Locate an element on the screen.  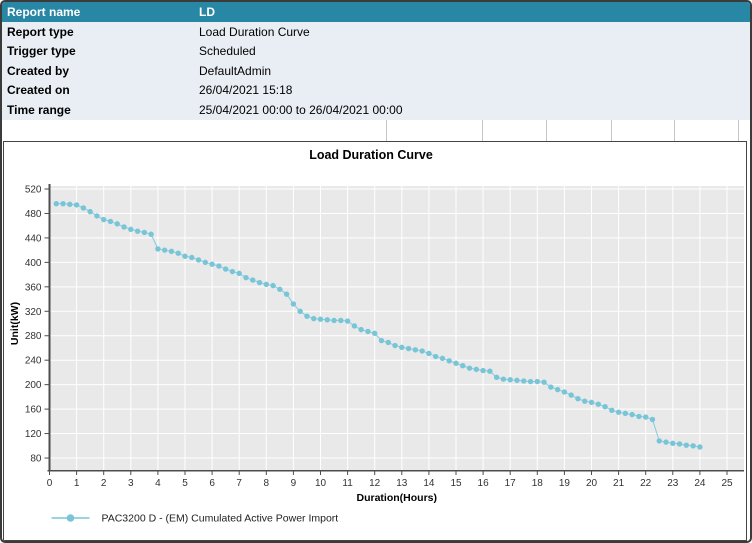
x-tick-label: 3 is located at coordinates (131, 483).